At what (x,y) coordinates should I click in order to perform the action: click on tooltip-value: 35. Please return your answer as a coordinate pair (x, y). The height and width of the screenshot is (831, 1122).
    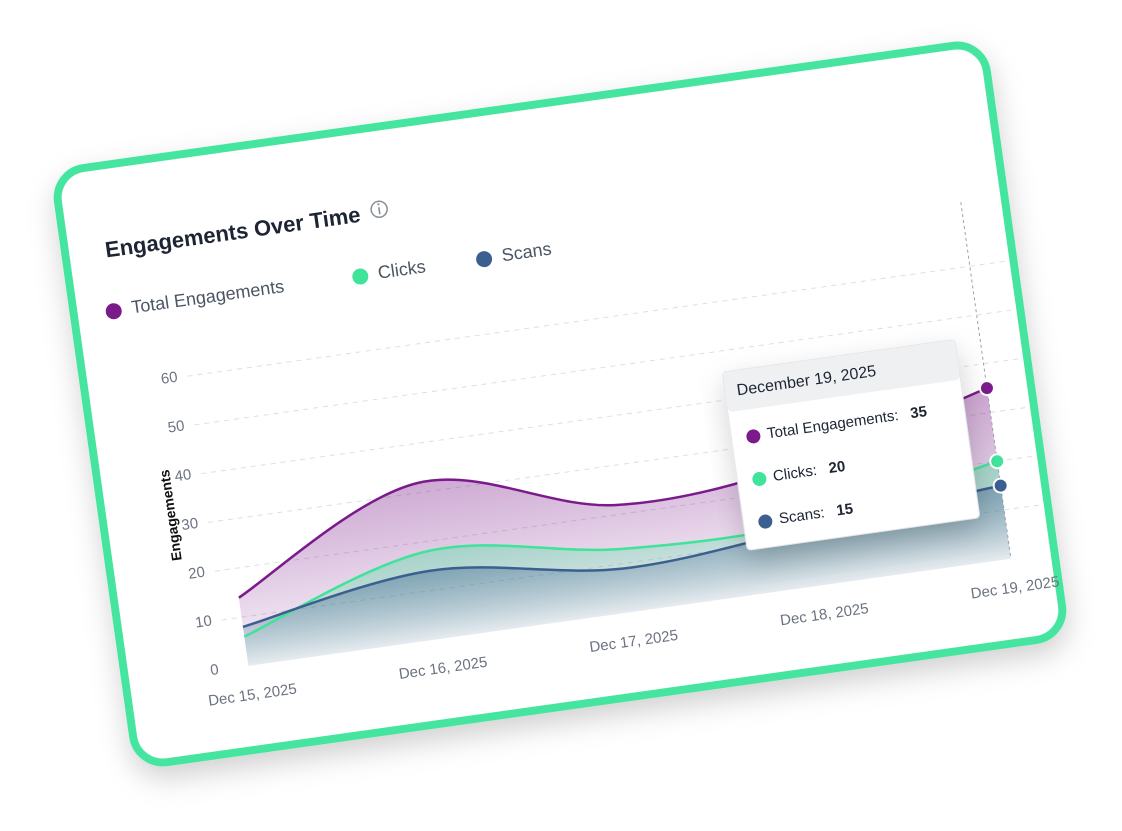
    Looking at the image, I should click on (918, 412).